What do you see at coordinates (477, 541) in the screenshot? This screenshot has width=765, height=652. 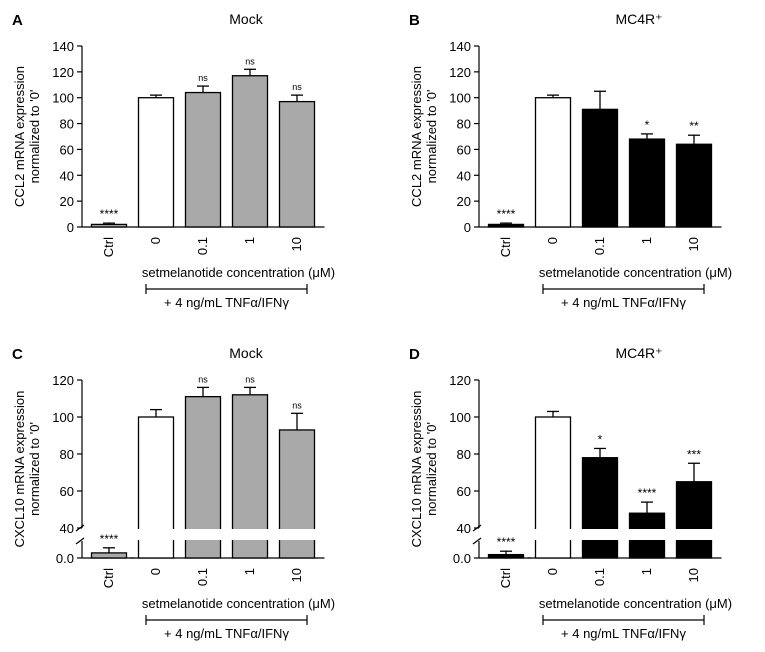 I see `axis-break-mark` at bounding box center [477, 541].